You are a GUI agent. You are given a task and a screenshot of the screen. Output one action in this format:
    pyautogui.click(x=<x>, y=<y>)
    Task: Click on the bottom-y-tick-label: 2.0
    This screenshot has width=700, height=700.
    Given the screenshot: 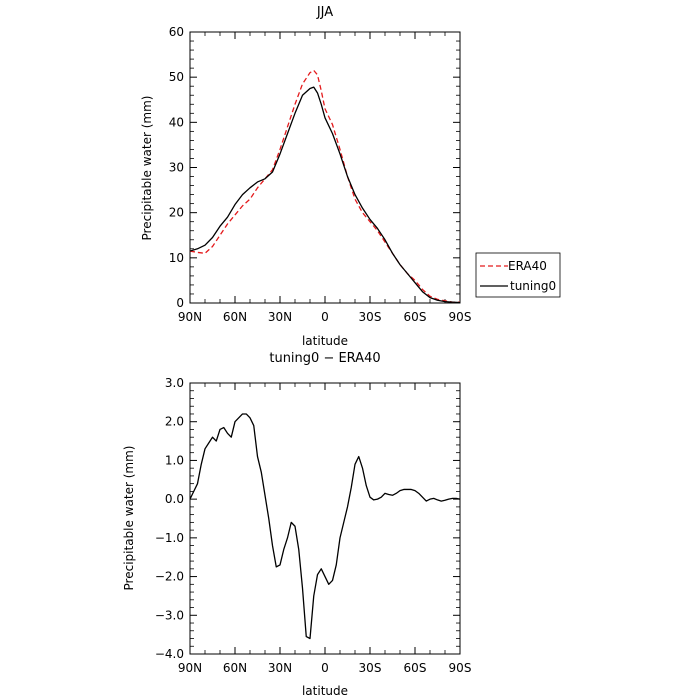 What is the action you would take?
    pyautogui.click(x=174, y=422)
    